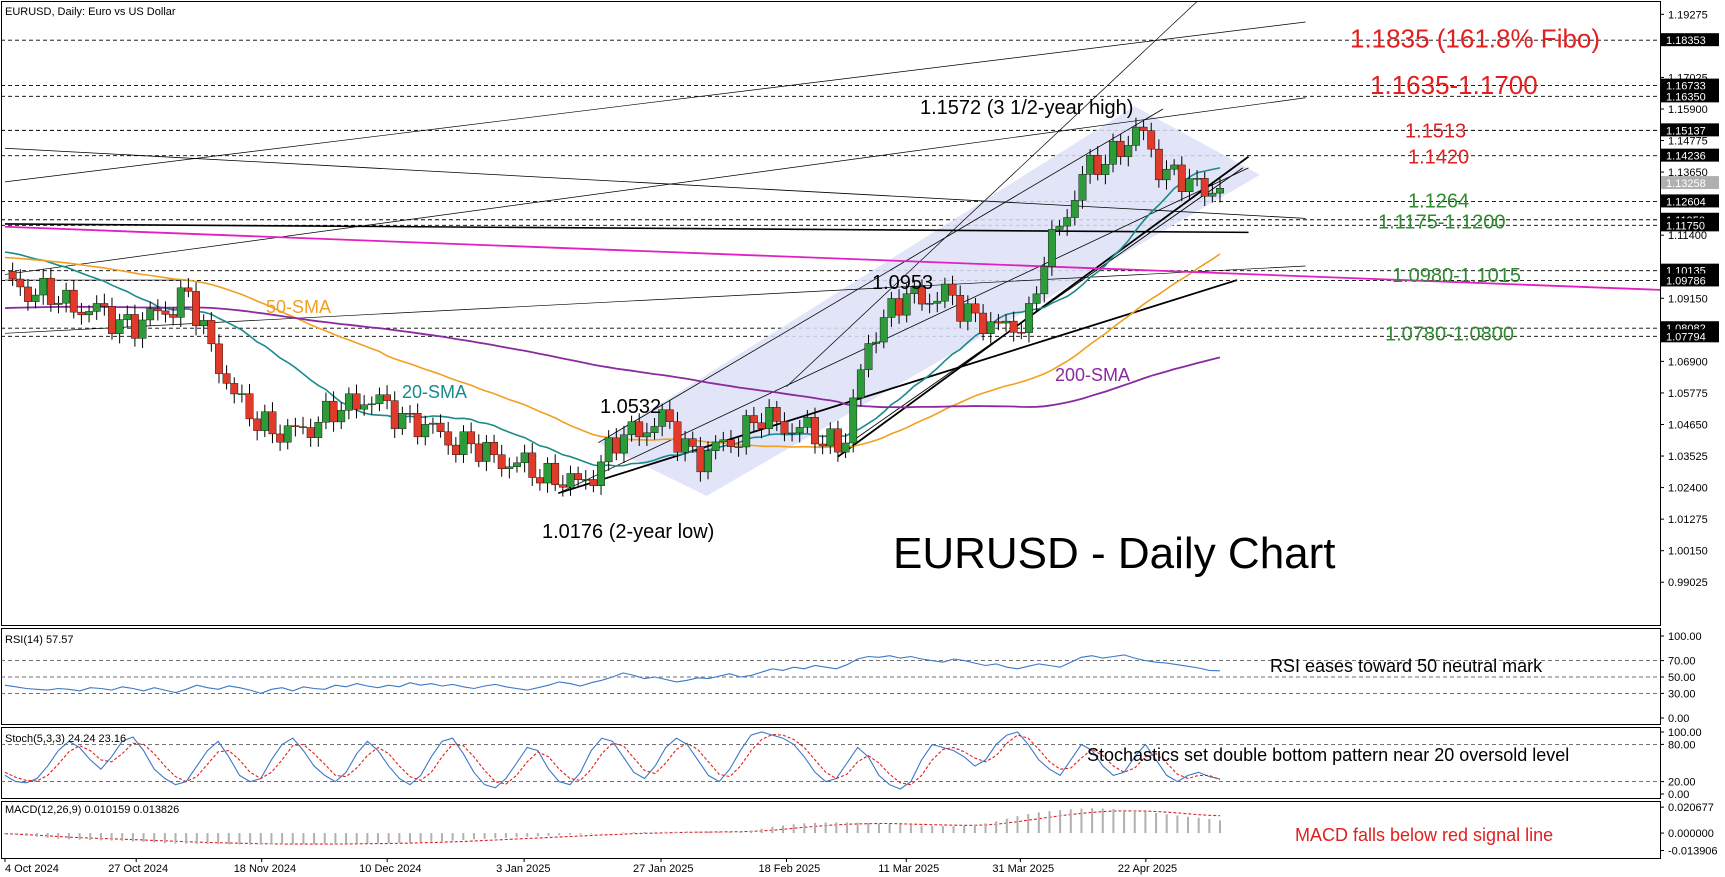 The image size is (1725, 877). What do you see at coordinates (1688, 583) in the screenshot?
I see `y-tick-label: 0.99025` at bounding box center [1688, 583].